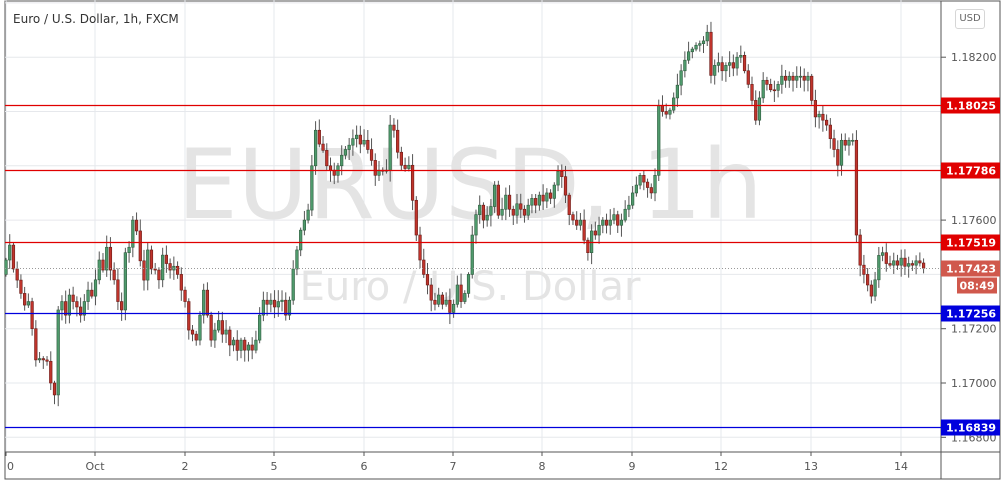 This screenshot has height=484, width=1004. Describe the element at coordinates (970, 313) in the screenshot. I see `level-price-tag` at that location.